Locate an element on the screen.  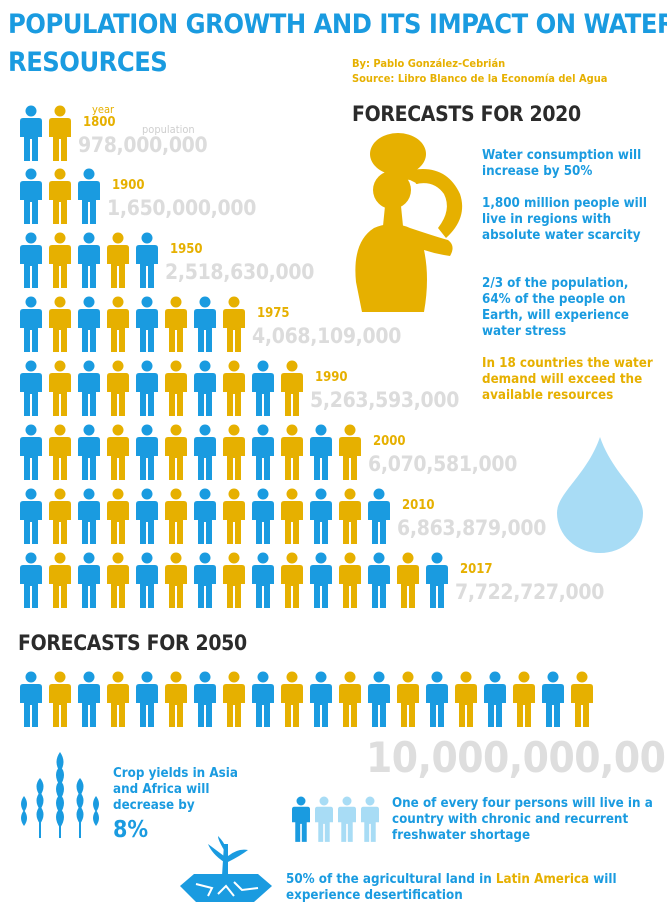
population-label: population is located at coordinates (168, 129).